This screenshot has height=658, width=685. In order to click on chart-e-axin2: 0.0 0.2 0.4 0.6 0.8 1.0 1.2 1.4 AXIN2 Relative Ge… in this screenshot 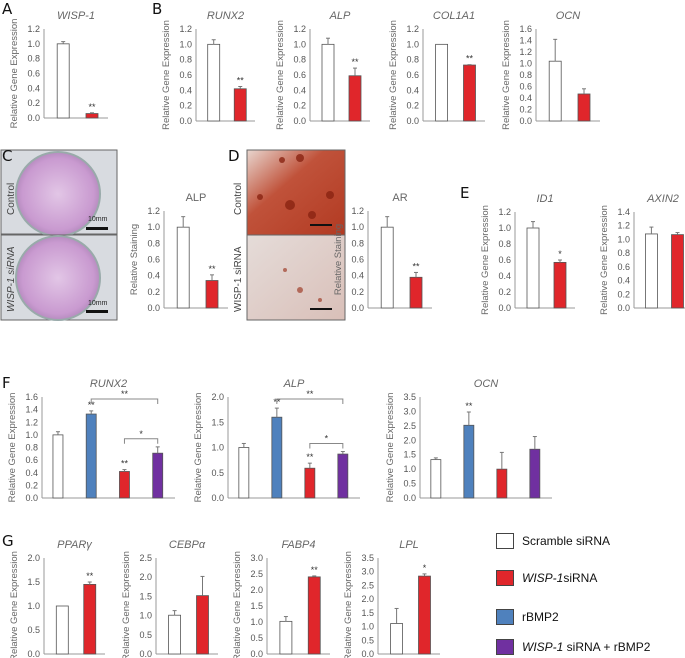, I will do `click(642, 254)`.